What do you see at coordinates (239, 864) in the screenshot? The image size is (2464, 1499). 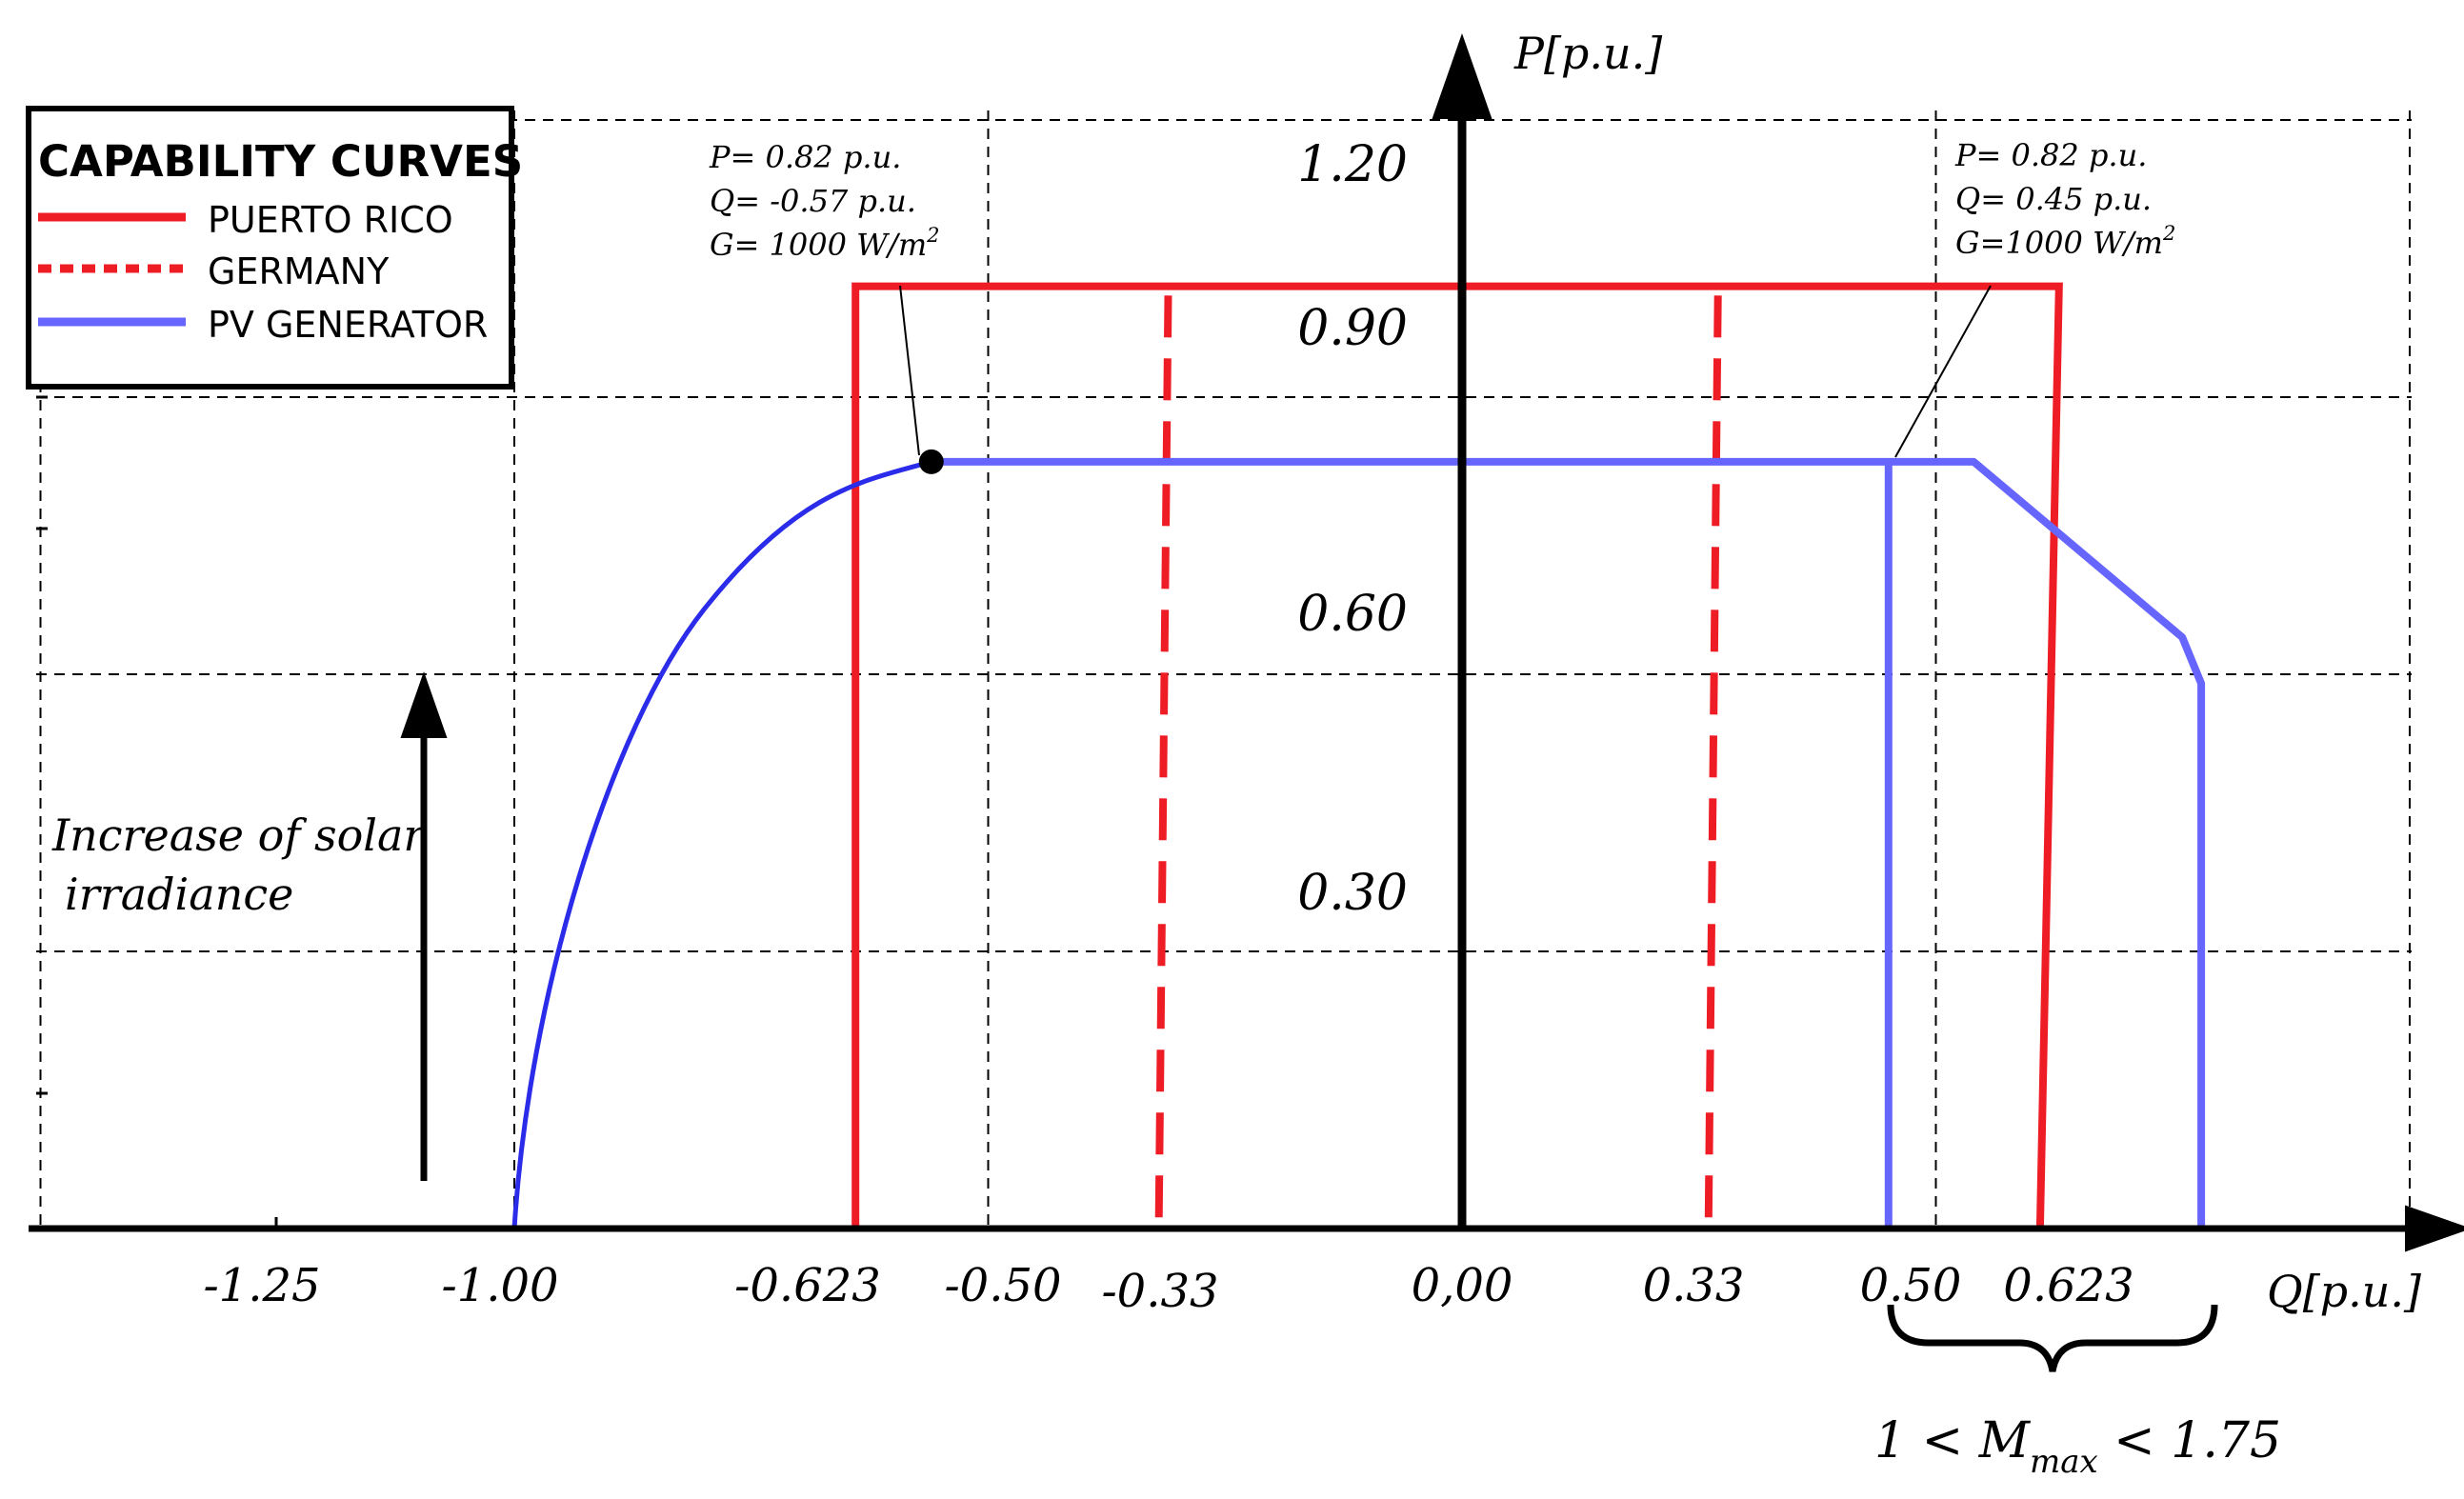 I see `irradiance-annotation: Increase of solar irradiance` at bounding box center [239, 864].